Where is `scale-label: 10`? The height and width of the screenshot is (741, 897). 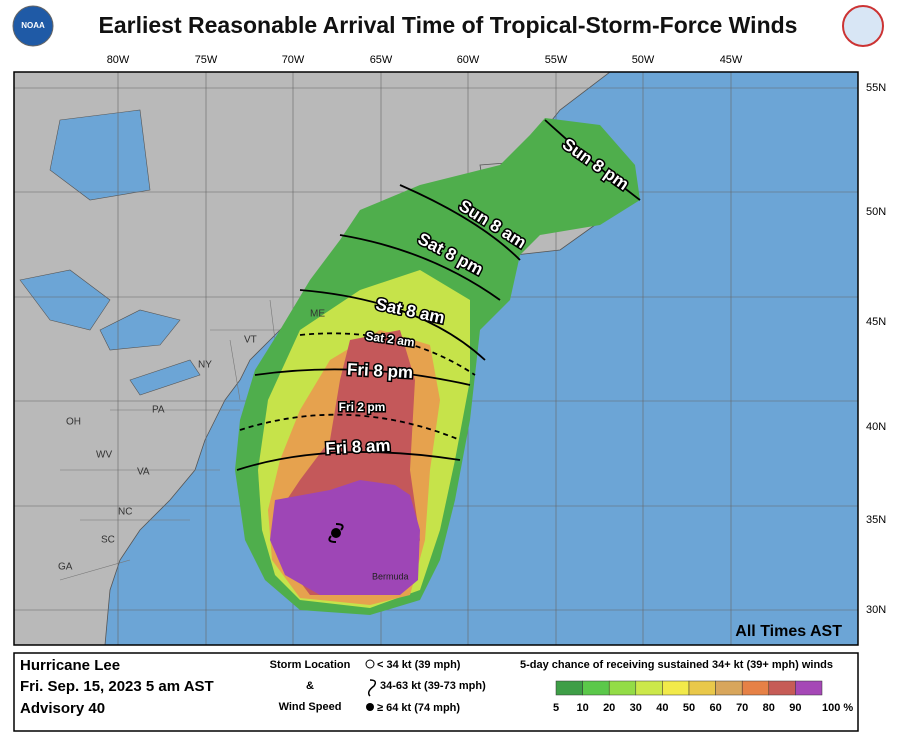 scale-label: 10 is located at coordinates (582, 708).